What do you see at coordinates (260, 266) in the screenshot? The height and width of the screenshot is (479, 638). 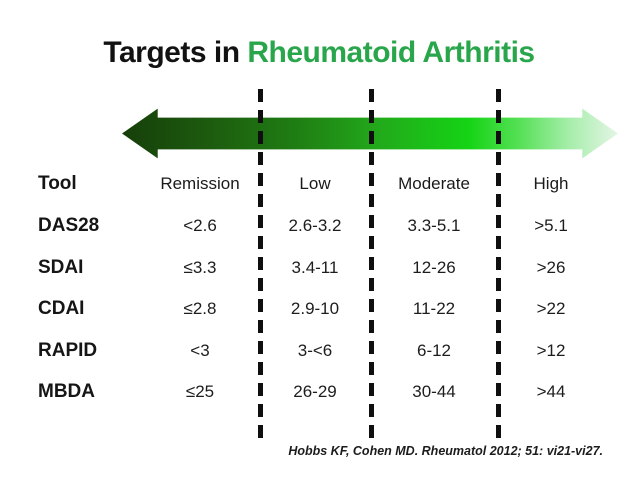 I see `dashed-divider-remission-low` at bounding box center [260, 266].